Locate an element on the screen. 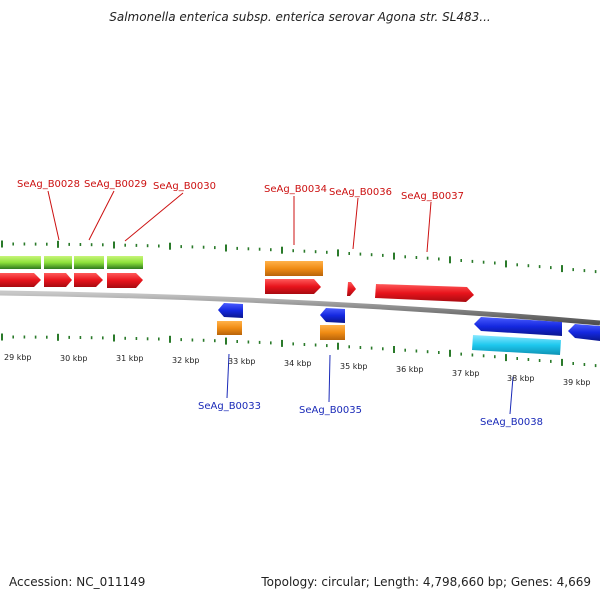 The width and height of the screenshot is (600, 600). kbp-tick-label: 29 kbp is located at coordinates (18, 357).